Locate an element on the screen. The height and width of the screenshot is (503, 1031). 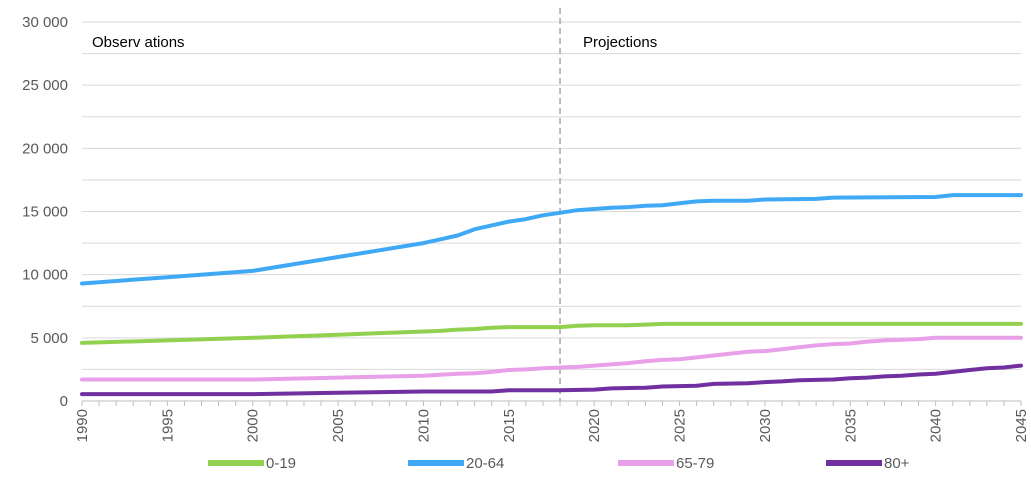
y-tick-labels: 0 5 000 10 000 15 000 20 000 25 000 30 000 is located at coordinates (45, 212).